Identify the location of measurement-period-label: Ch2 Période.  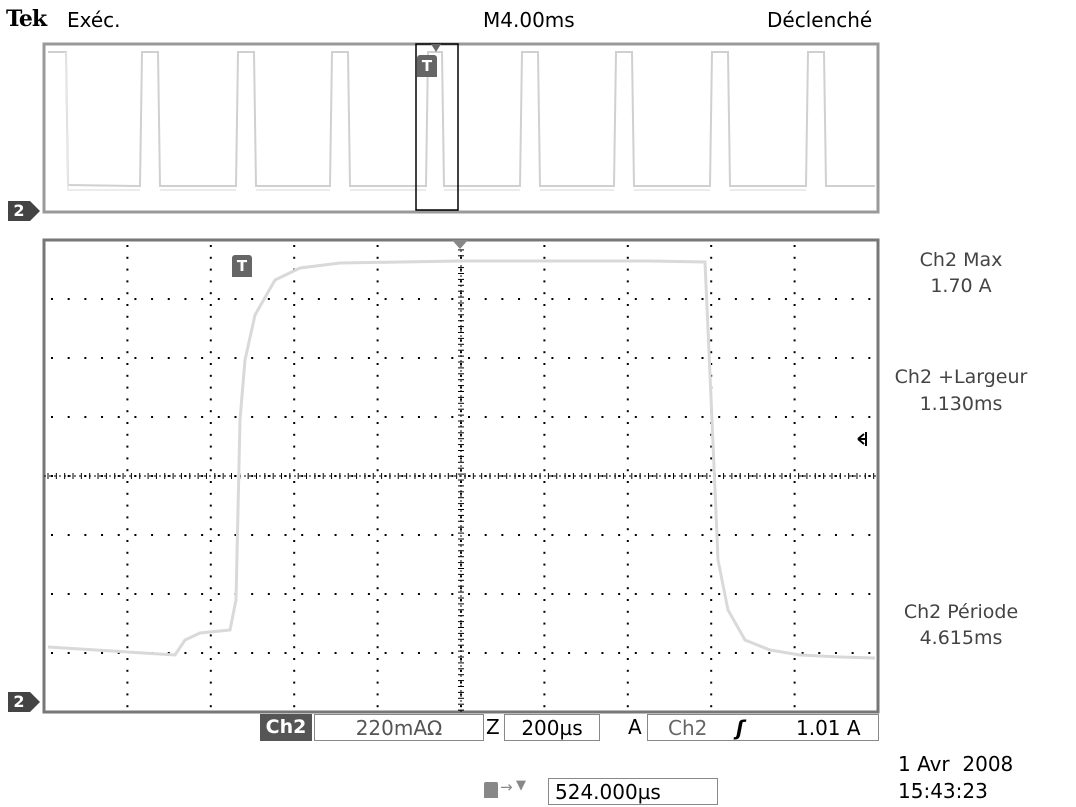
(961, 612).